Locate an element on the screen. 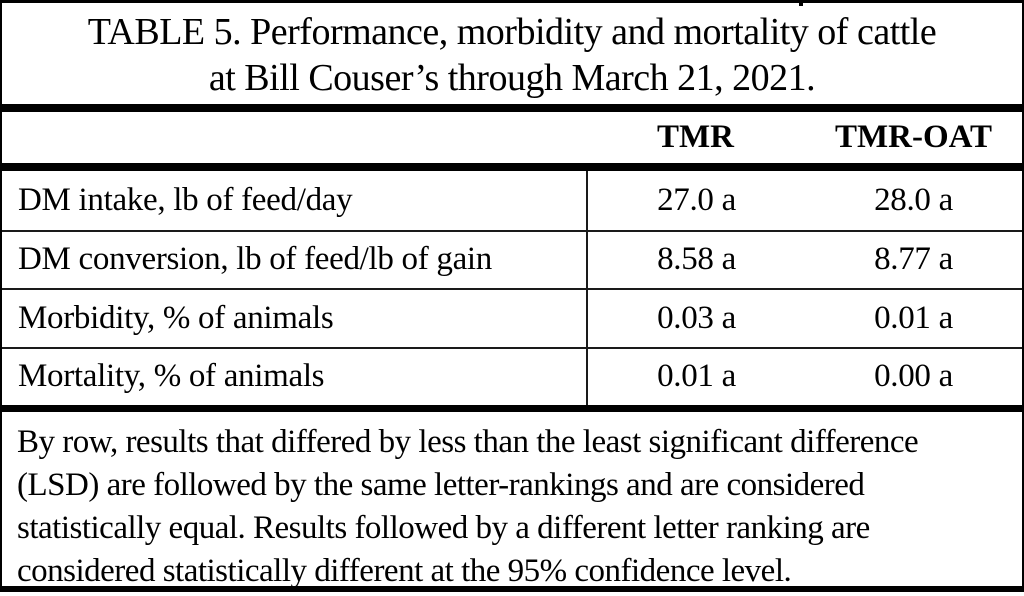 The image size is (1024, 596). rule-below-header is located at coordinates (512, 167).